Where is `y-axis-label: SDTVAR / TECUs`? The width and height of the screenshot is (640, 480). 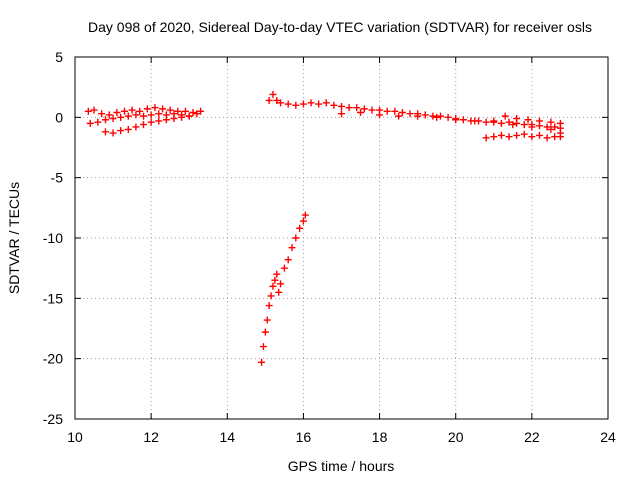 y-axis-label: SDTVAR / TECUs is located at coordinates (14, 238).